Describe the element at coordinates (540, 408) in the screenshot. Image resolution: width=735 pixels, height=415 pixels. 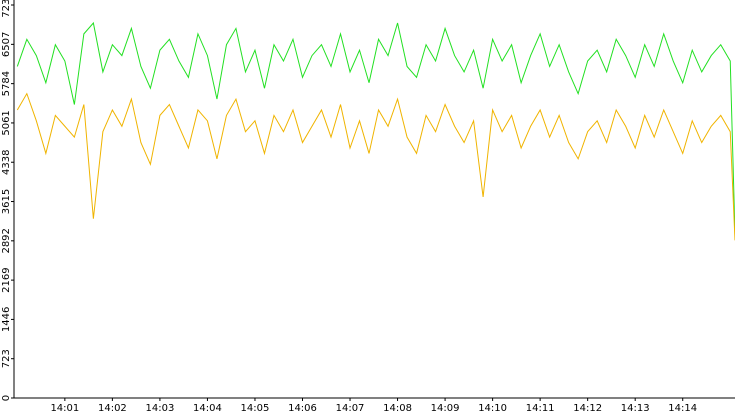
I see `x-tick-label: 14:11` at that location.